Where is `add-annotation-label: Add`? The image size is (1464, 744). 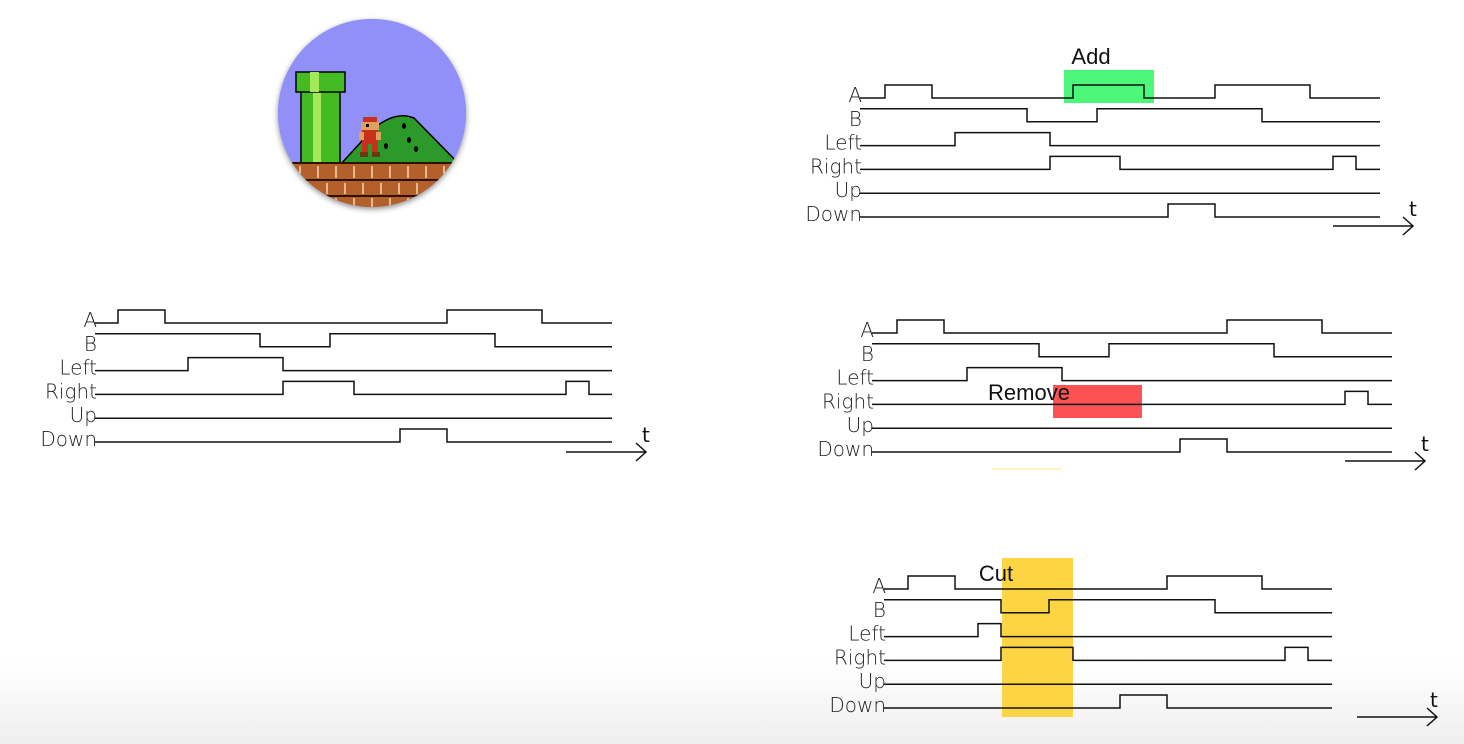 add-annotation-label: Add is located at coordinates (1090, 56).